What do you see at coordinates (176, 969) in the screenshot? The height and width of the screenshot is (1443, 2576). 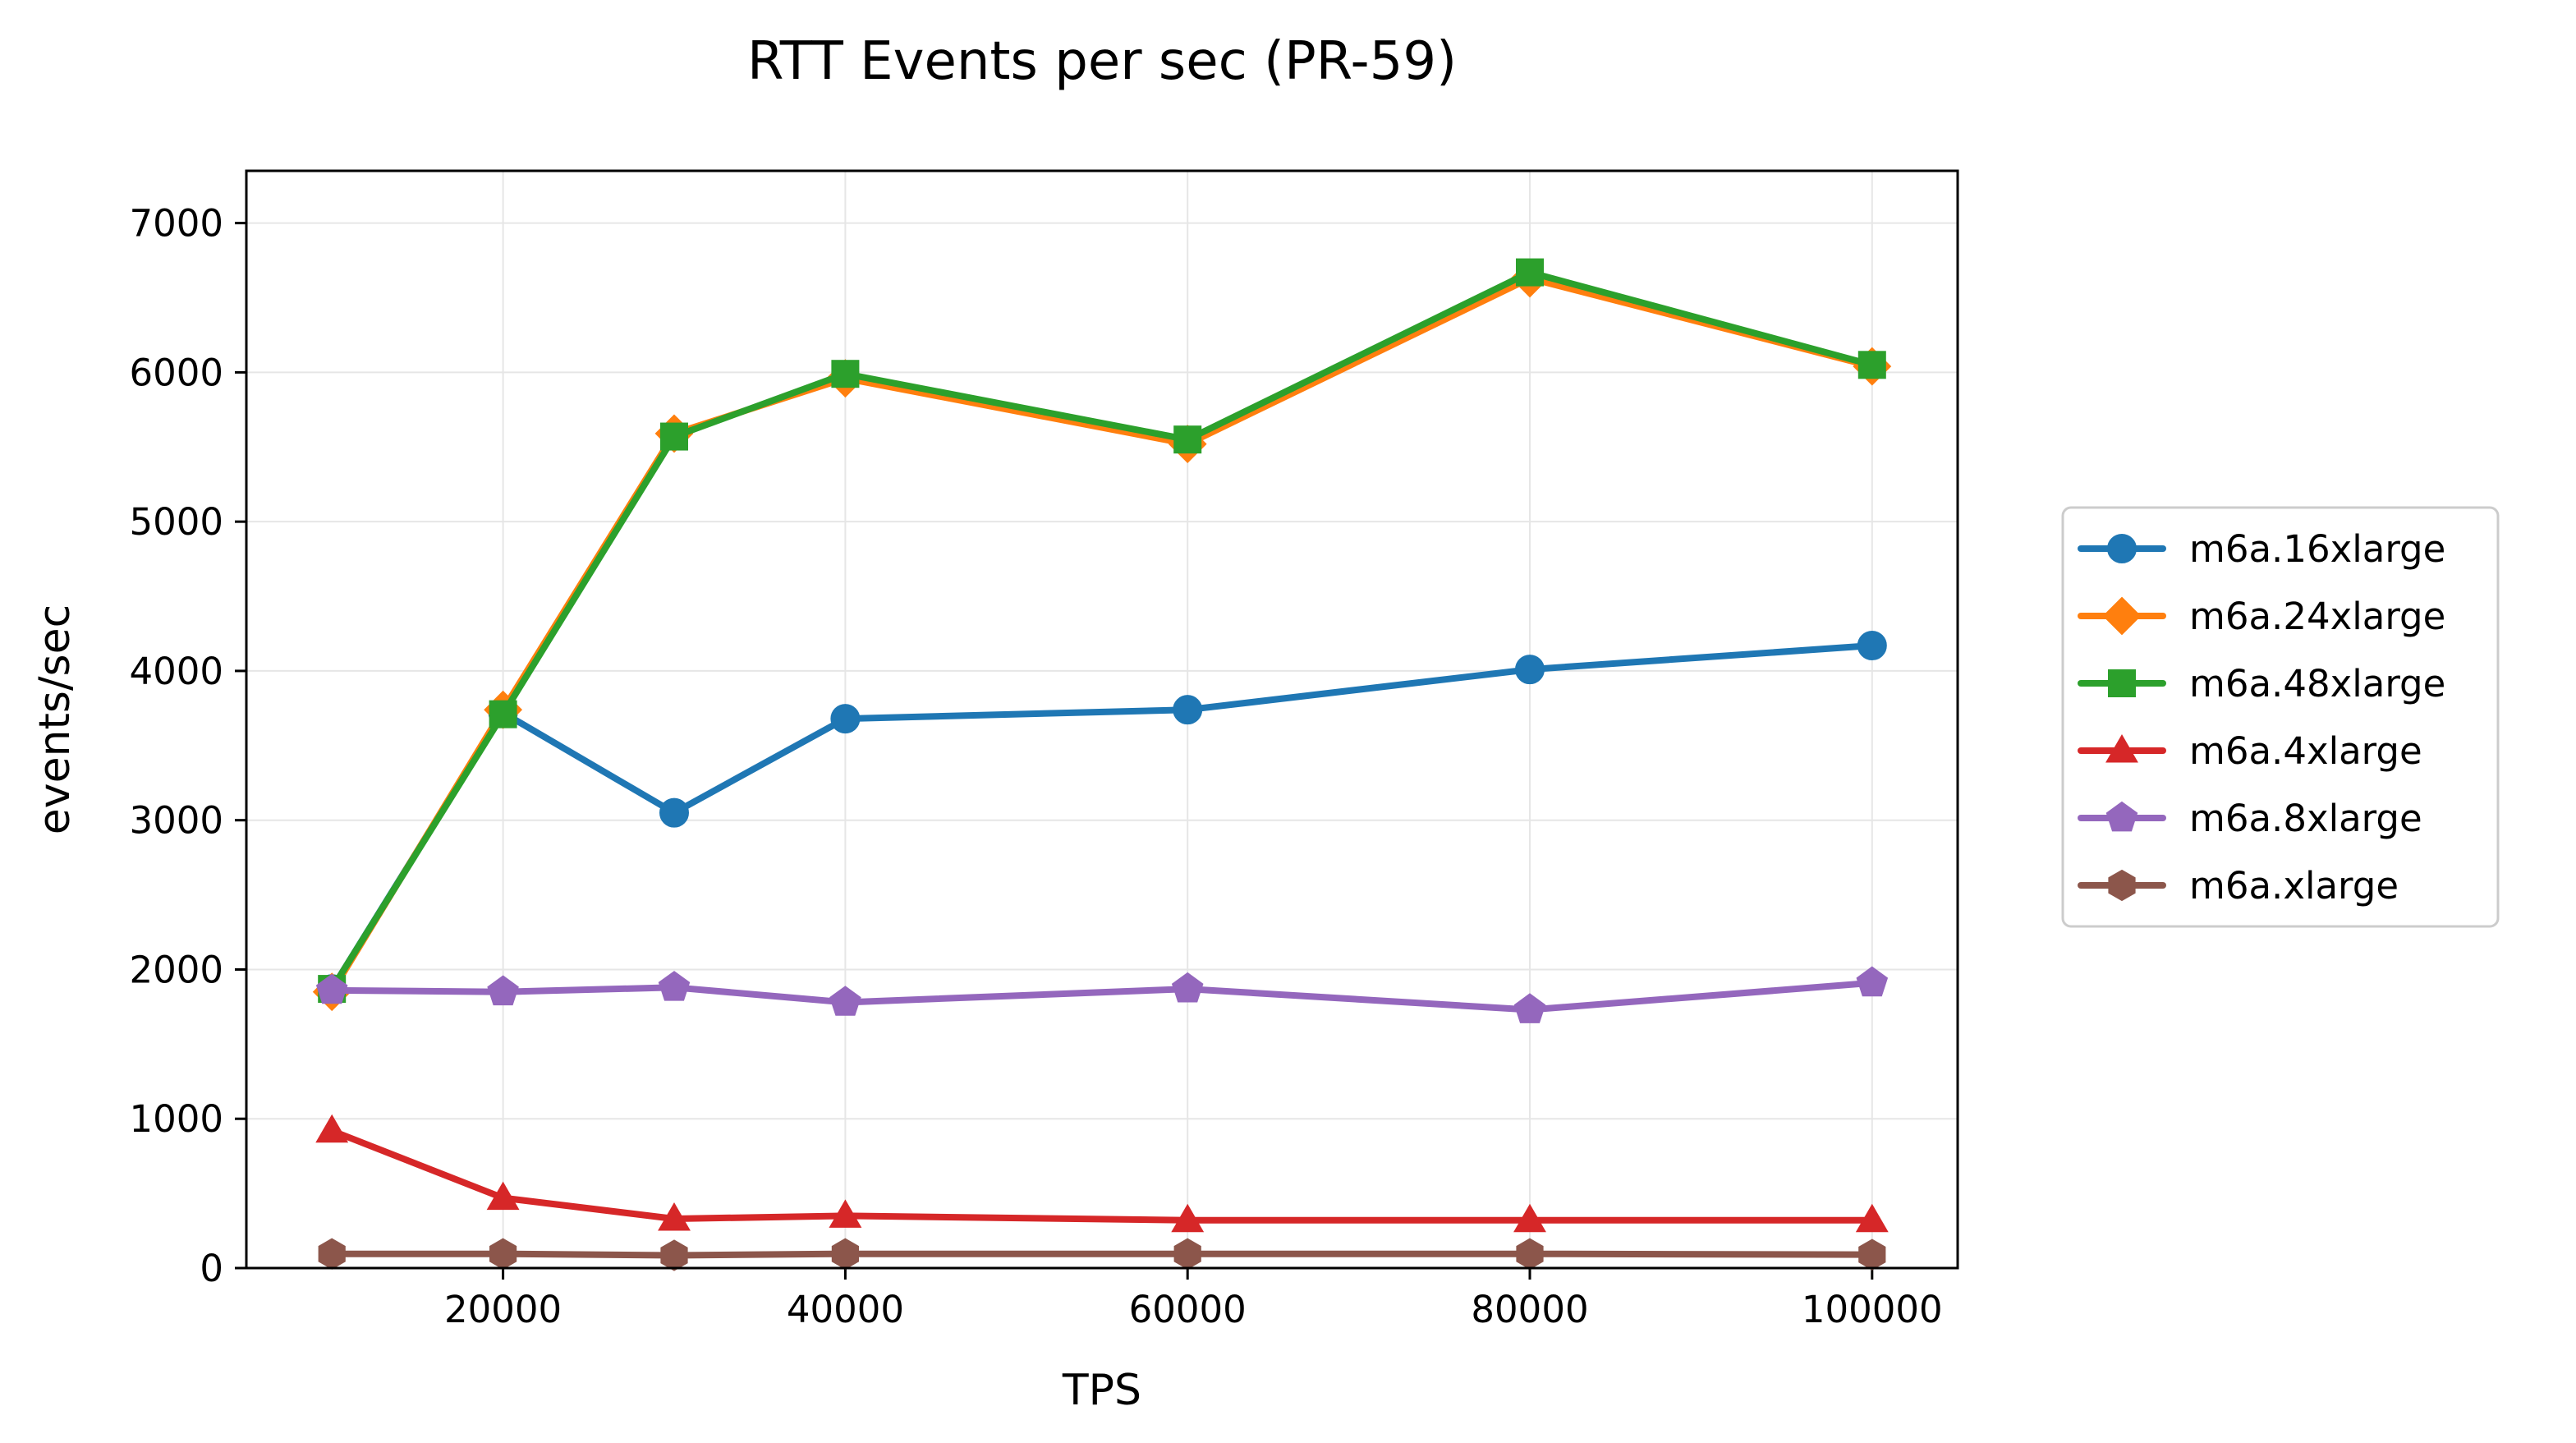 I see `y-tick-label: 2000` at bounding box center [176, 969].